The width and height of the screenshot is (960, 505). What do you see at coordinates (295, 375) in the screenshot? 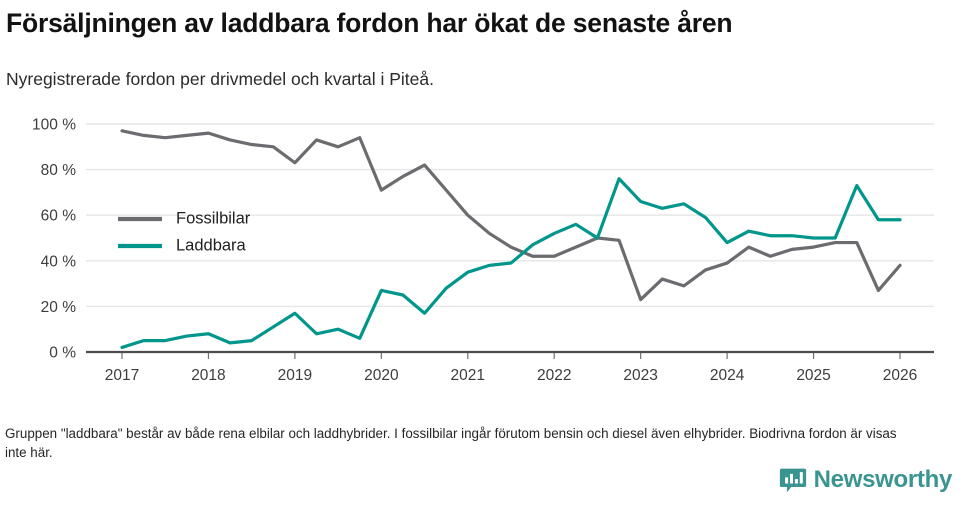
I see `x-axis-tick-label: 2019` at bounding box center [295, 375].